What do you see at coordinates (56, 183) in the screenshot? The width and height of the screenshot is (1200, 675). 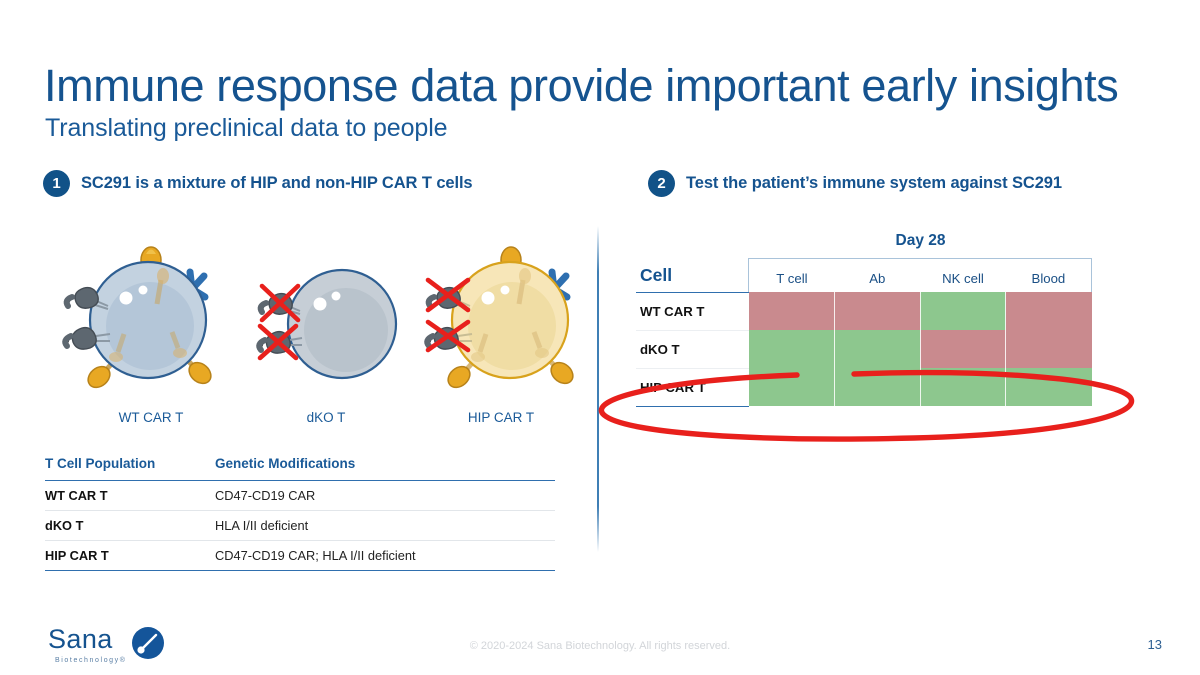 I see `section-badge-1: 1` at bounding box center [56, 183].